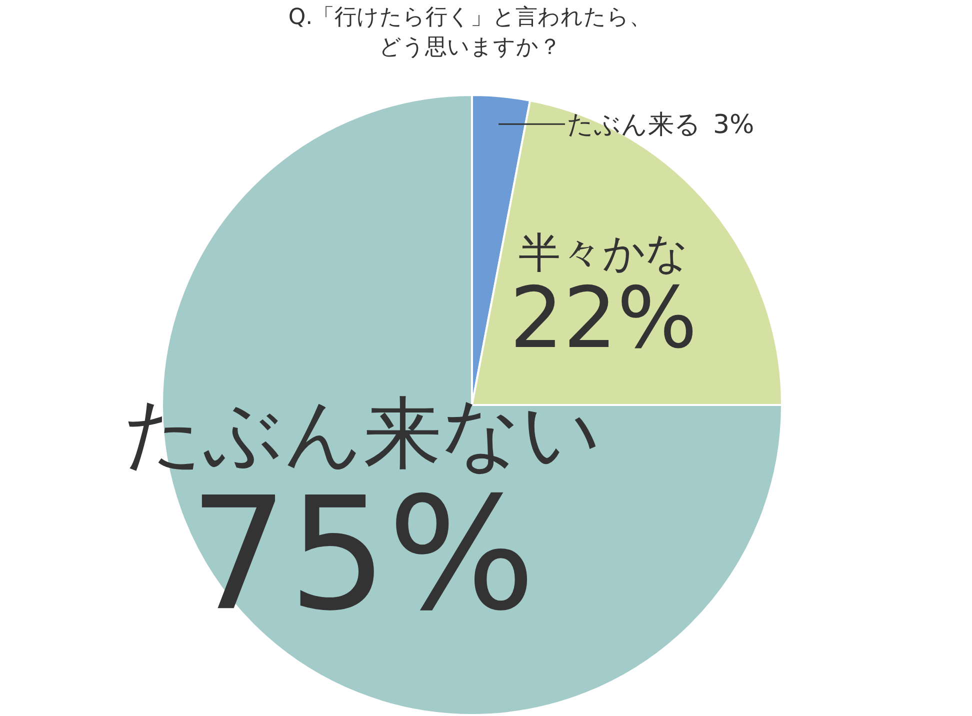  What do you see at coordinates (603, 252) in the screenshot?
I see `slice-label: 半々かな` at bounding box center [603, 252].